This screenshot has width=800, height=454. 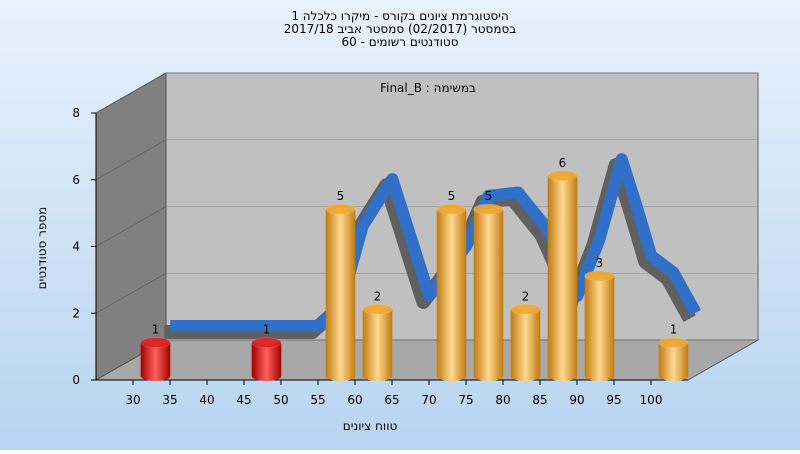 I want to click on x-tick-label: 100, so click(x=651, y=400).